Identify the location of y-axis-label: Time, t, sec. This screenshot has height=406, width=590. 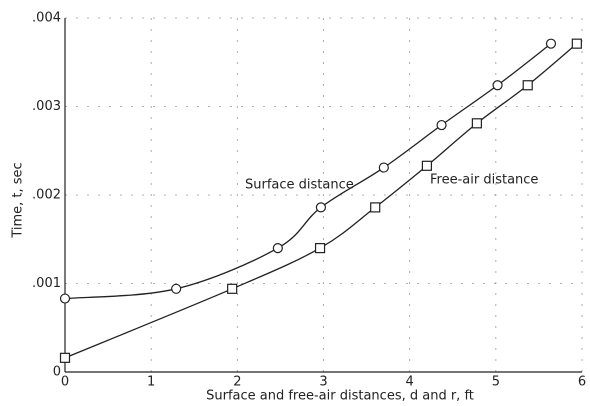
(18, 200).